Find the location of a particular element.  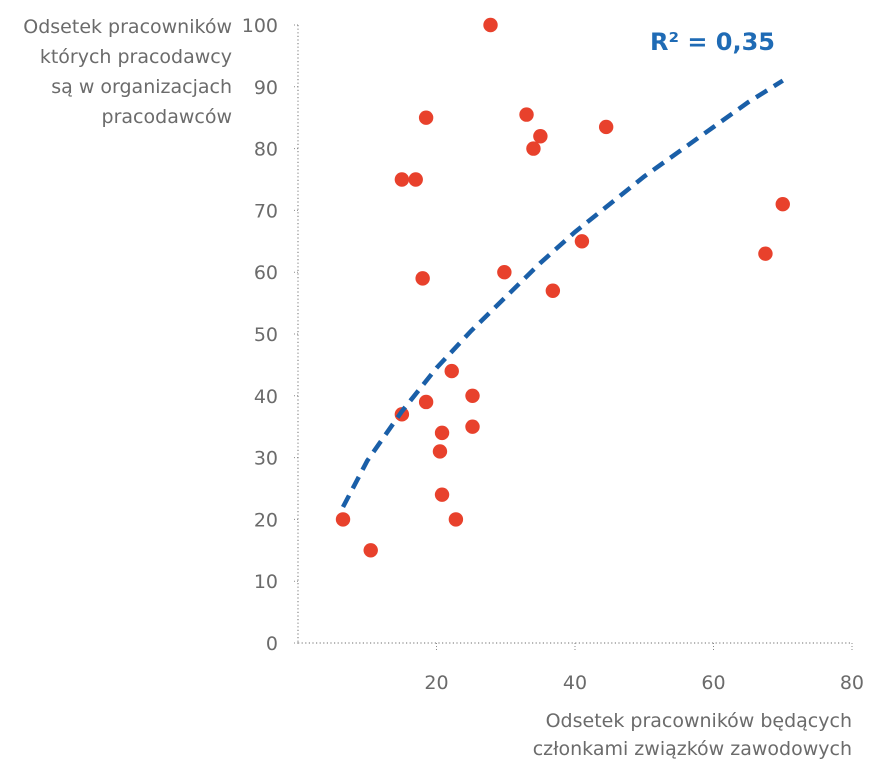

y-tick-label: 100 is located at coordinates (260, 26).